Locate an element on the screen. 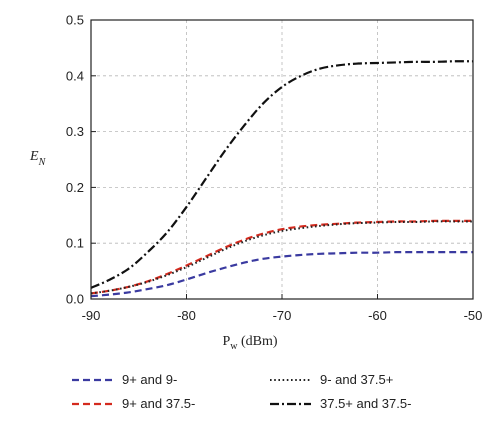 The image size is (500, 423). legend-item-2: 9+ and 37.5- is located at coordinates (133, 403).